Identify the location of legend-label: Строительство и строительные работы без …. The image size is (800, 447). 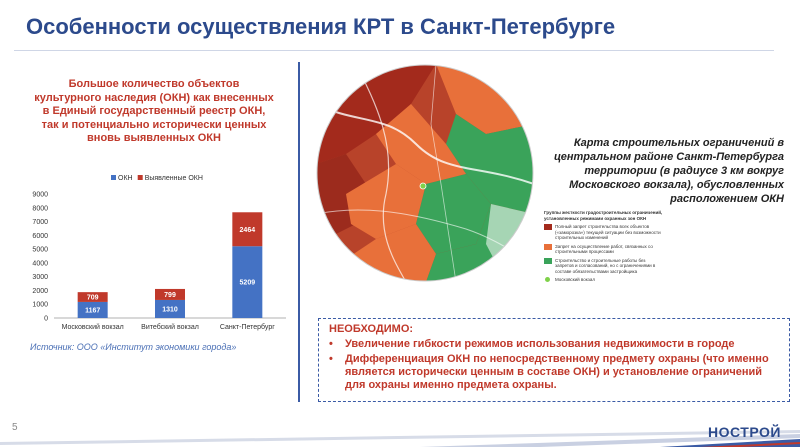
(605, 265).